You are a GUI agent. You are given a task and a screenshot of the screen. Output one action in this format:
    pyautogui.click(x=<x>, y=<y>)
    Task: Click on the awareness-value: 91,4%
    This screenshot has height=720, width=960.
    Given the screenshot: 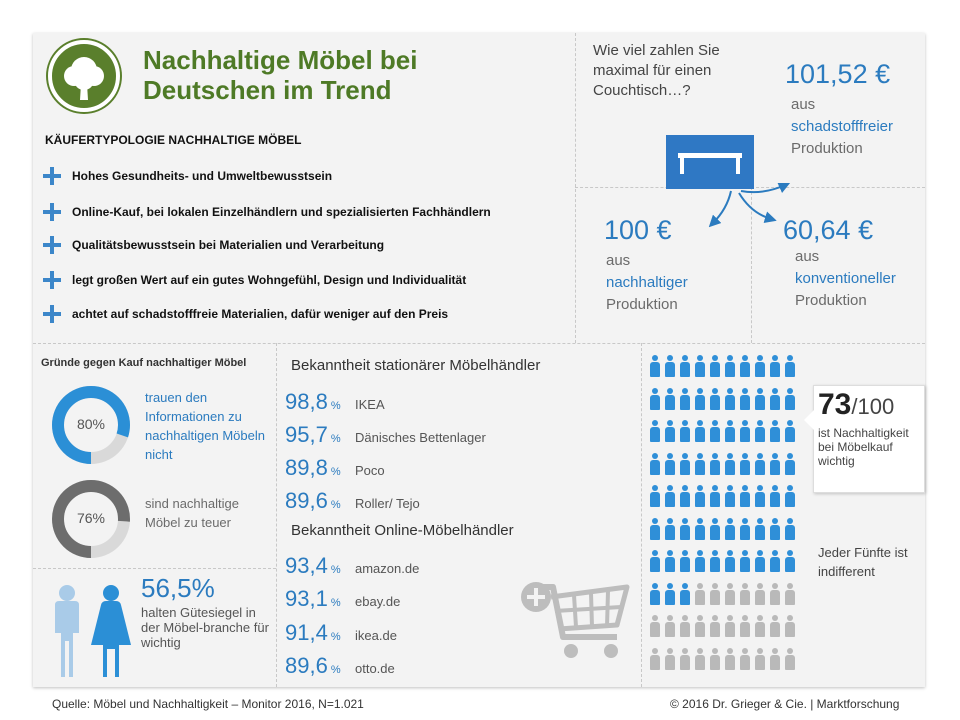 What is the action you would take?
    pyautogui.click(x=313, y=632)
    